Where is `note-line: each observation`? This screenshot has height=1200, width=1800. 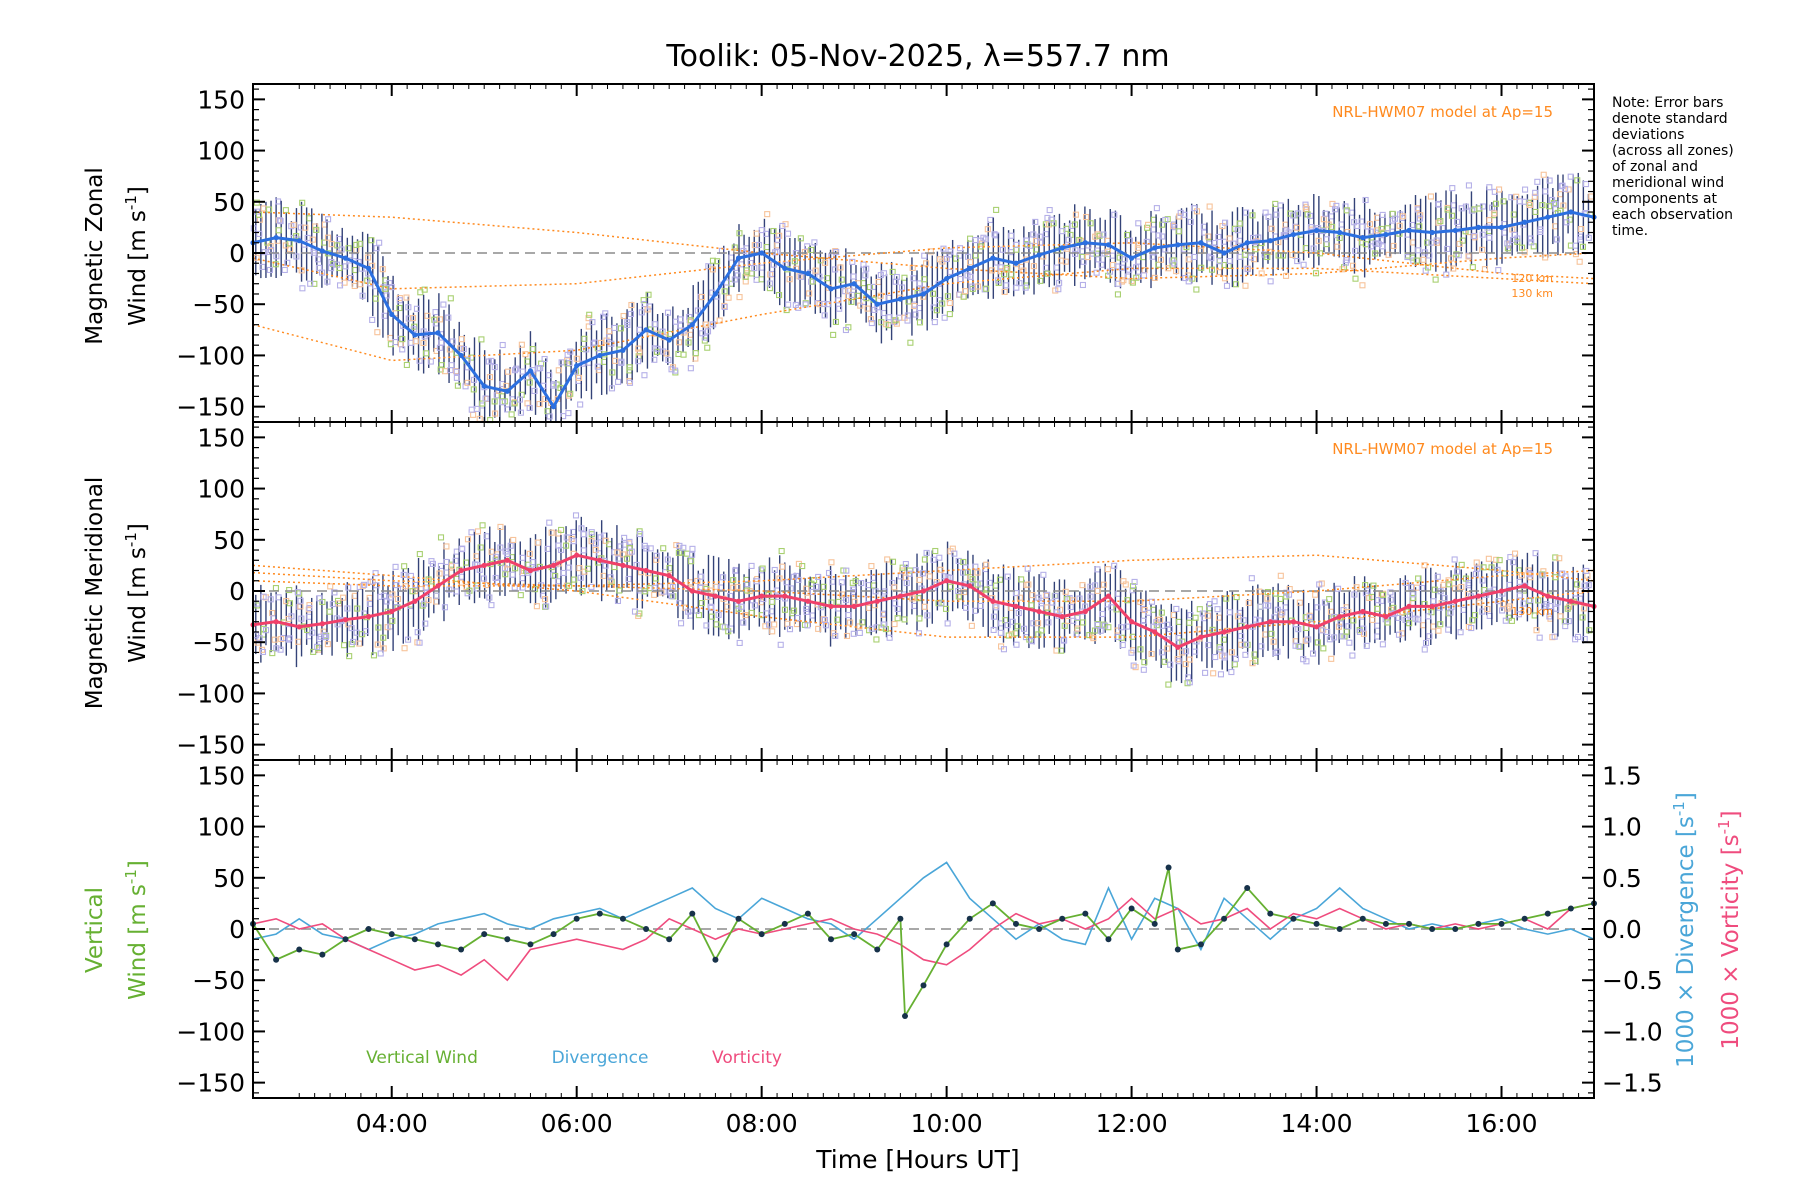 note-line: each observation is located at coordinates (1672, 215).